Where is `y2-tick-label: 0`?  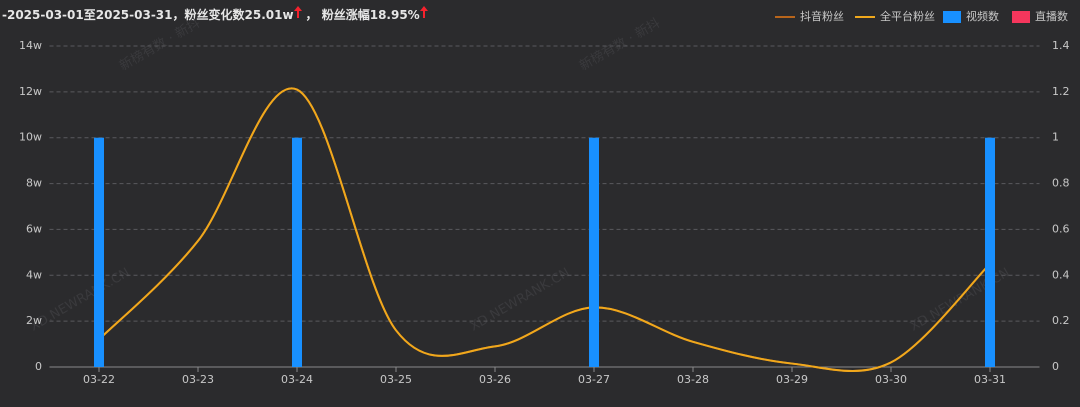 y2-tick-label: 0 is located at coordinates (1055, 366).